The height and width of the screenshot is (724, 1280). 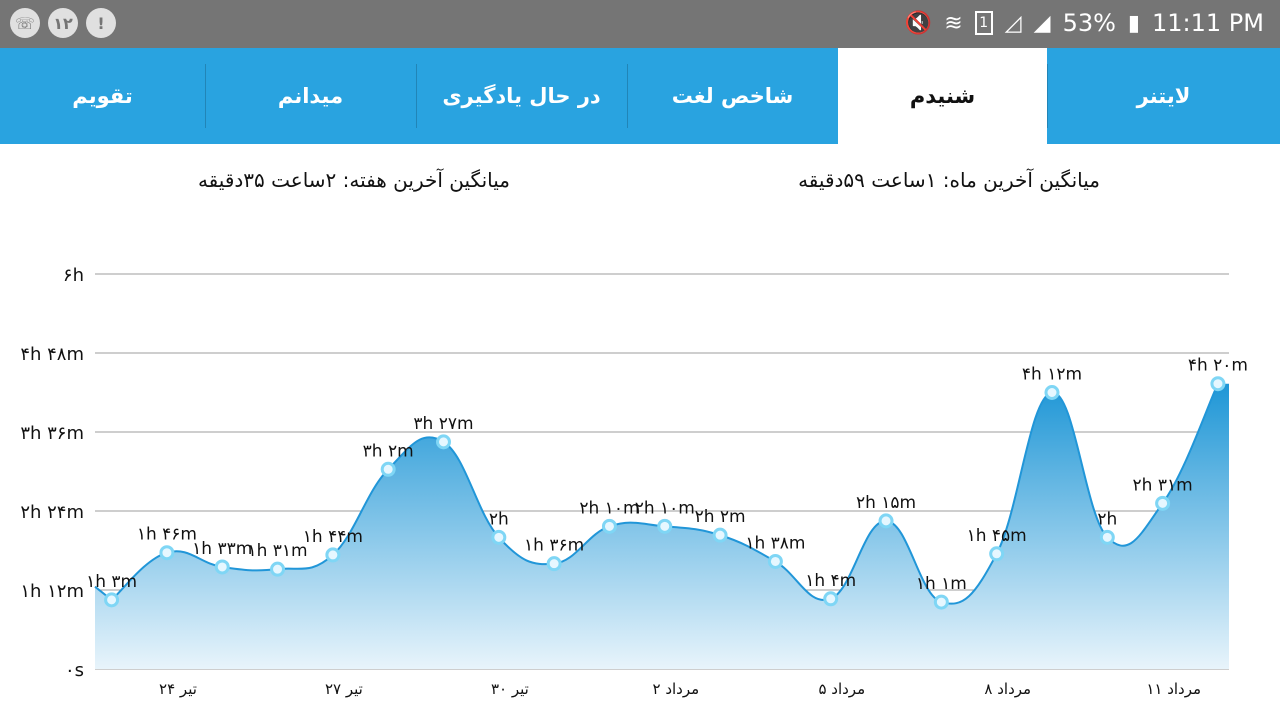 I want to click on x-tick-label: ۵ مرداد, so click(x=841, y=689).